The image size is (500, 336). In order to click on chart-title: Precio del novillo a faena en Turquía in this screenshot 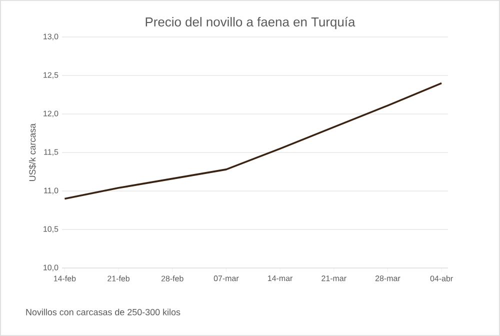, I will do `click(251, 23)`.